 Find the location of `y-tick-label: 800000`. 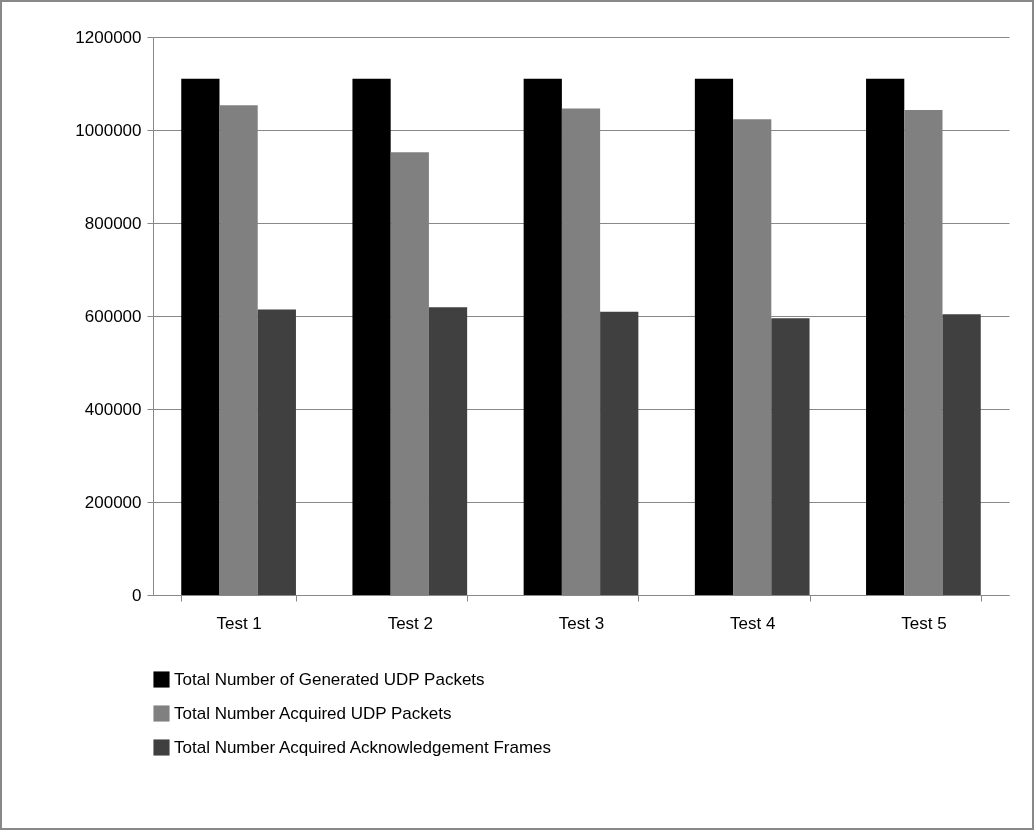

y-tick-label: 800000 is located at coordinates (113, 223).